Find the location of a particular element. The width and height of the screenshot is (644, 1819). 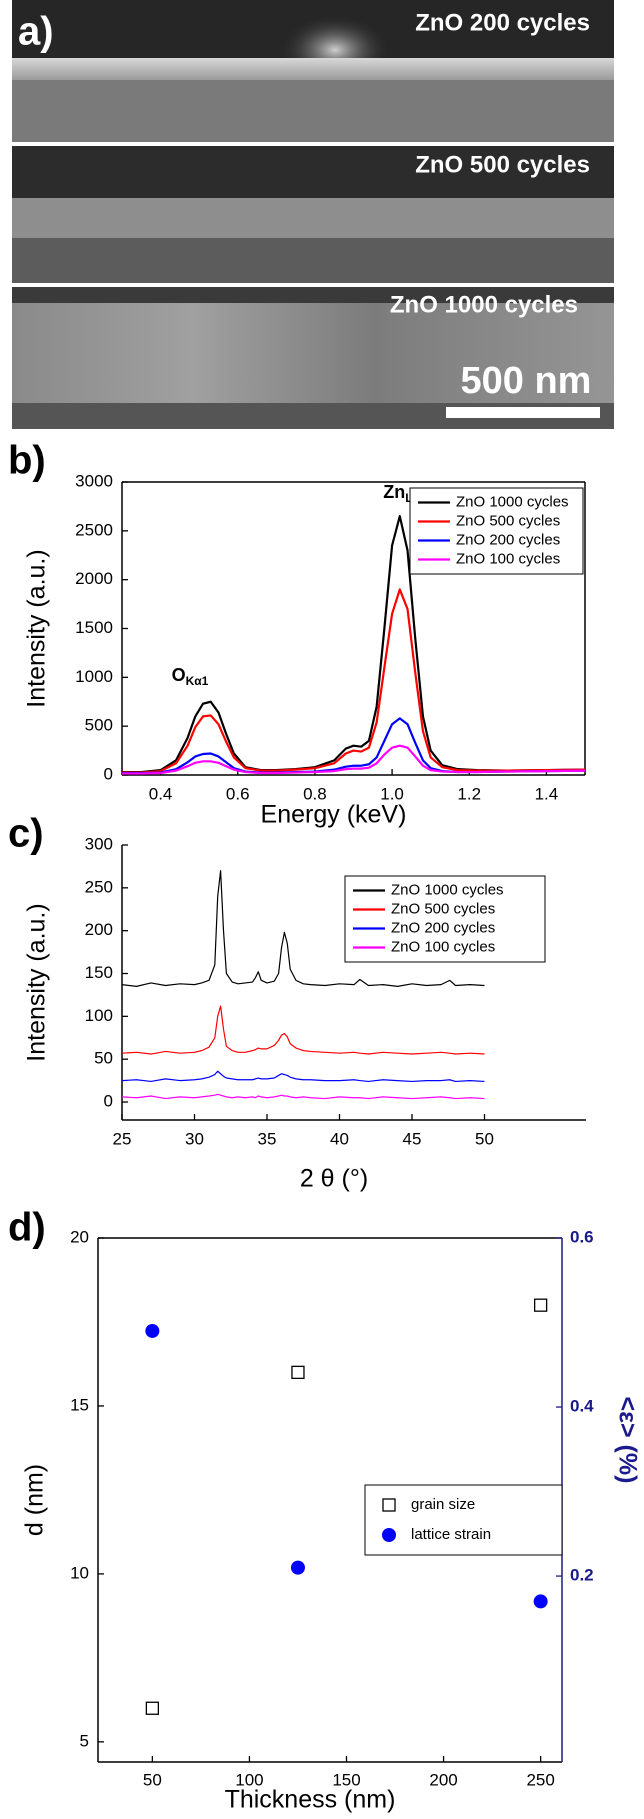

scale-bar is located at coordinates (523, 412).